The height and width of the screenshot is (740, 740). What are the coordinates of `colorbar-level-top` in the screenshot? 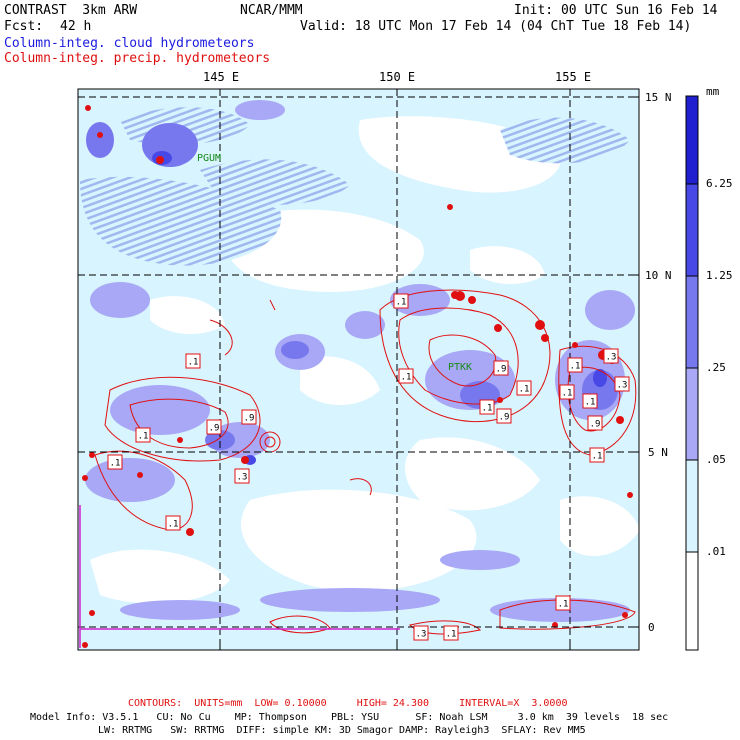 It's located at (692, 140).